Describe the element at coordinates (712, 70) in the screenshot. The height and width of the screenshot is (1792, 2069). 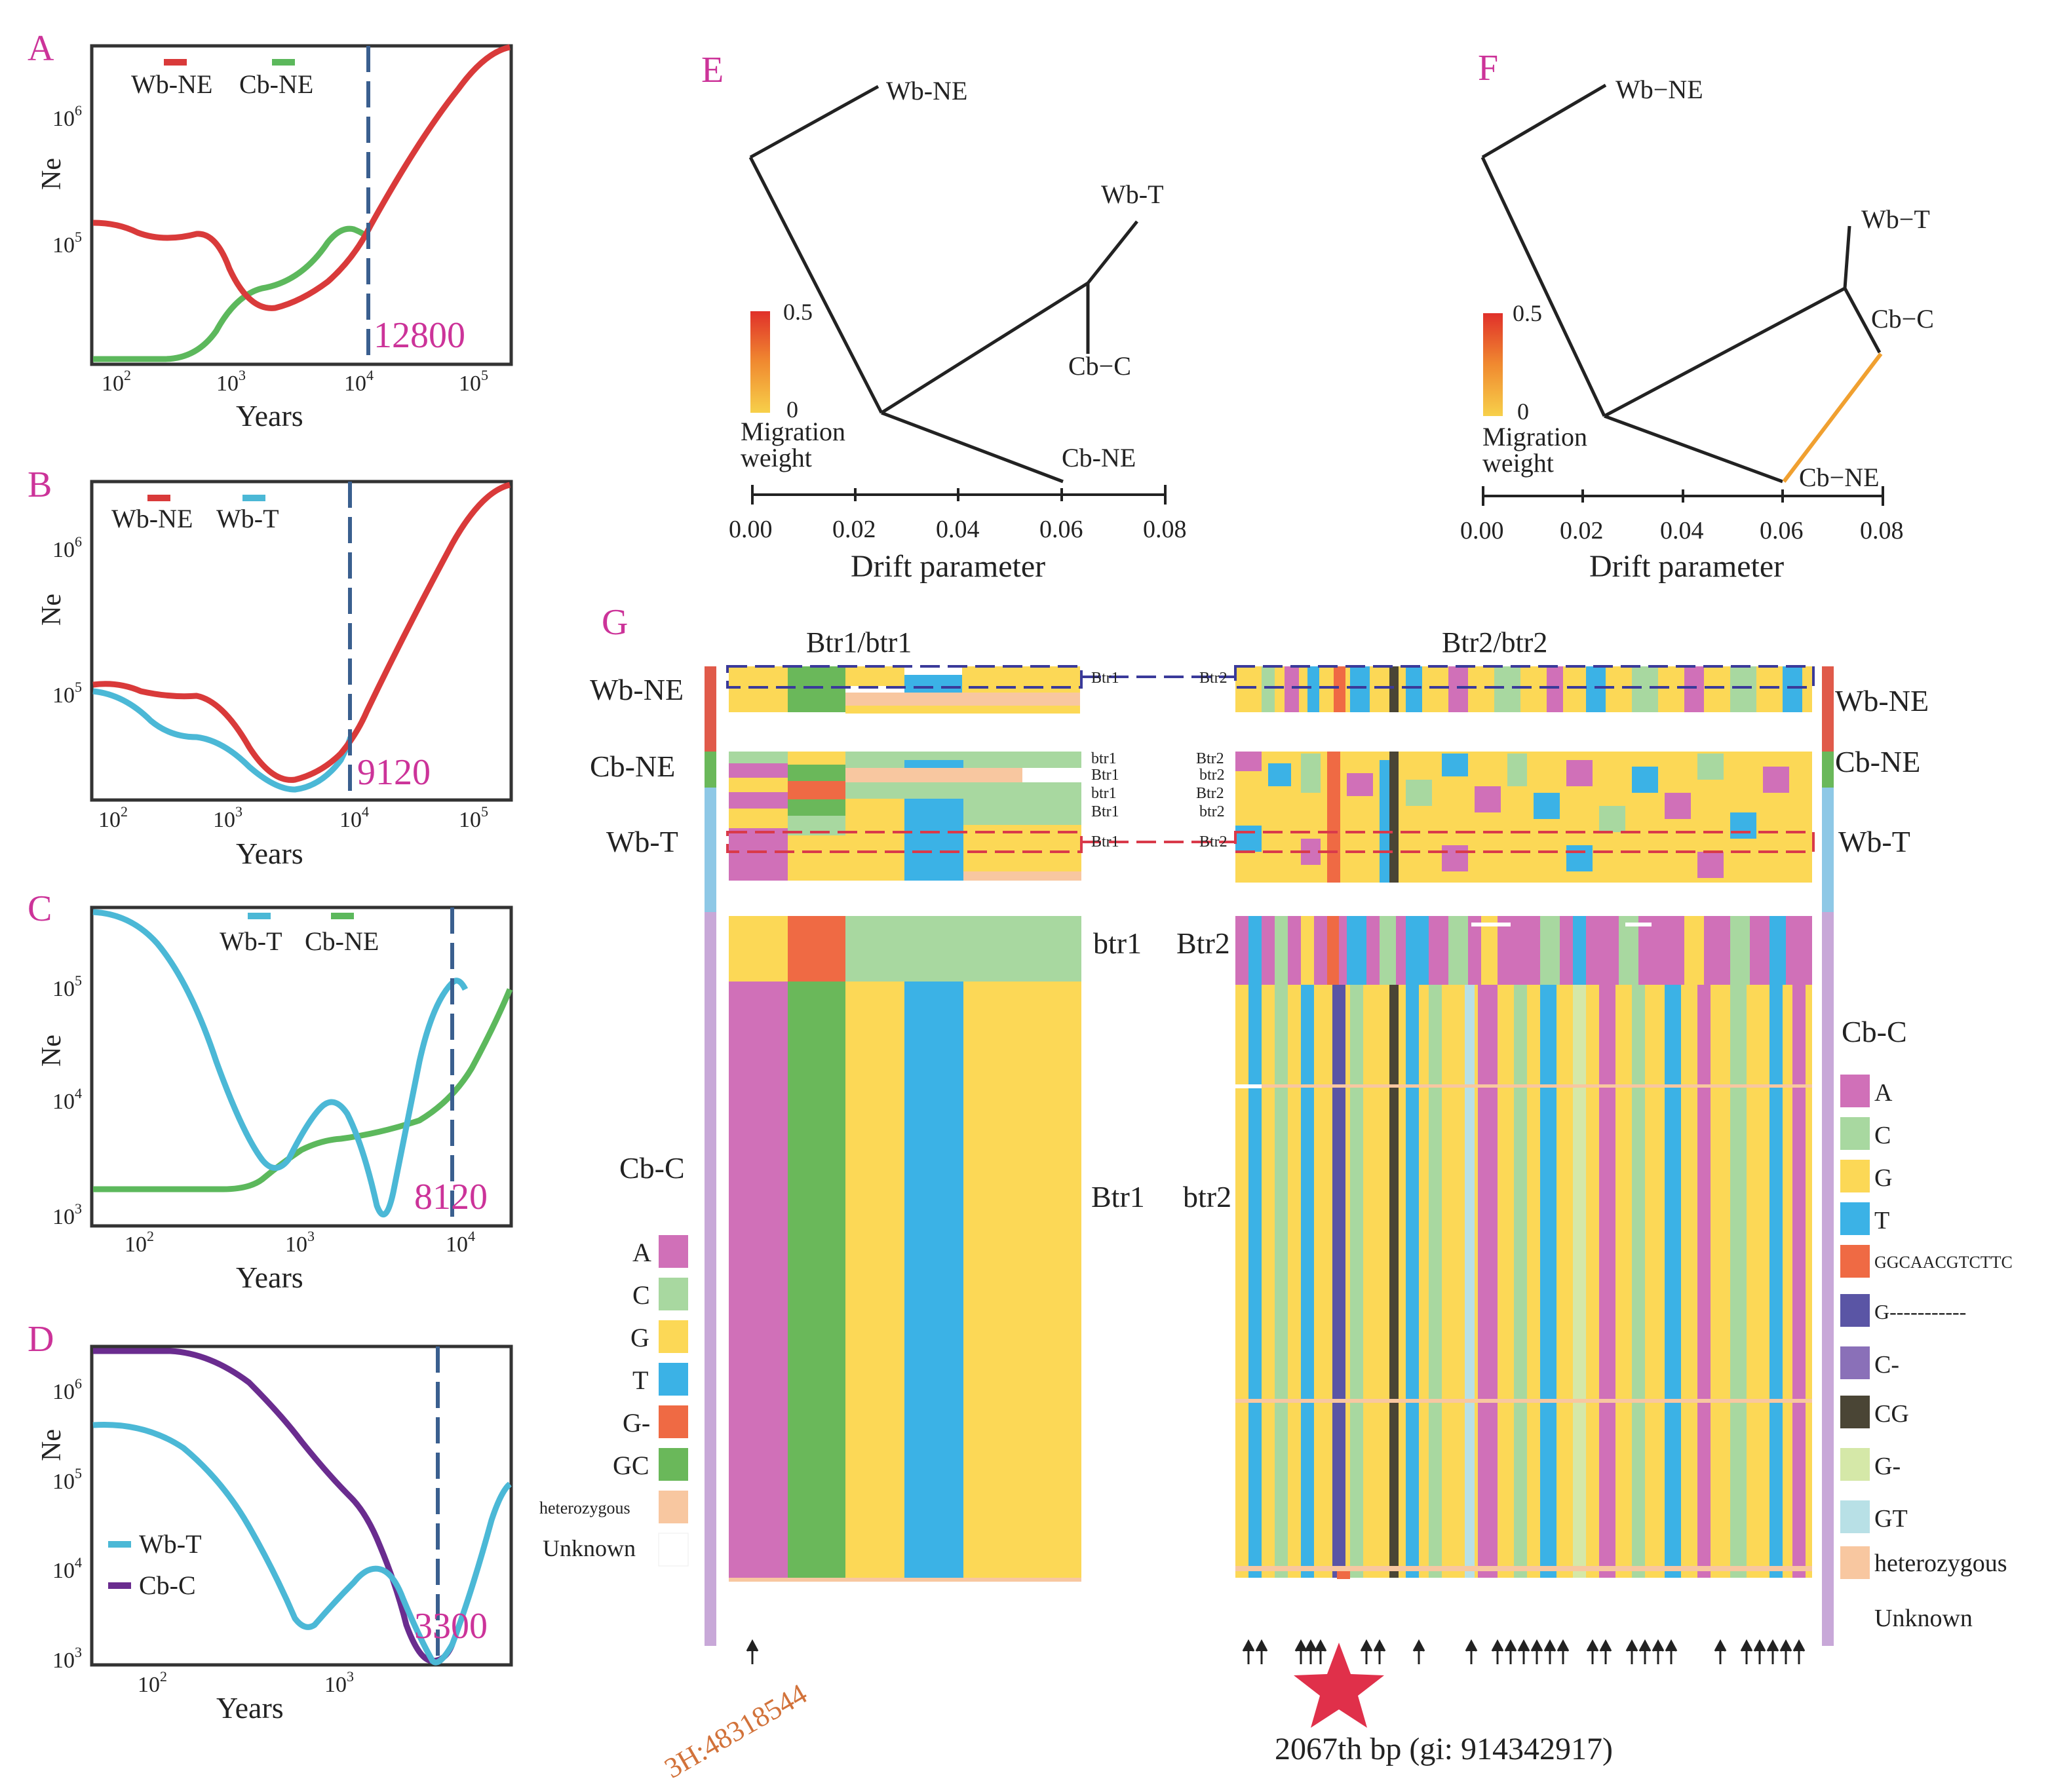
I see `panel-letter: E` at that location.